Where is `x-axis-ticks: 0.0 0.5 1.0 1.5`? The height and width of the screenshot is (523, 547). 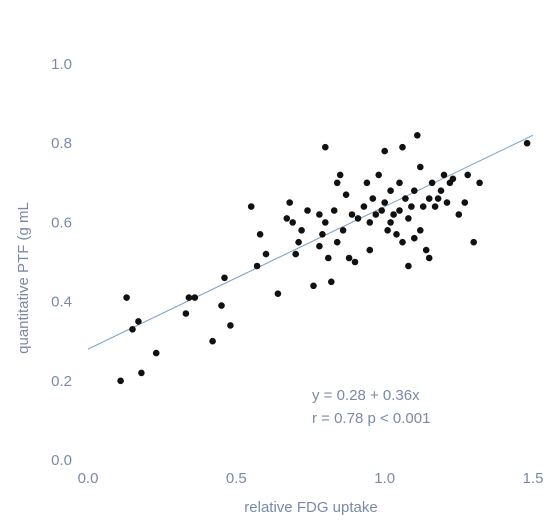
x-axis-ticks: 0.0 0.5 1.0 1.5 is located at coordinates (311, 478).